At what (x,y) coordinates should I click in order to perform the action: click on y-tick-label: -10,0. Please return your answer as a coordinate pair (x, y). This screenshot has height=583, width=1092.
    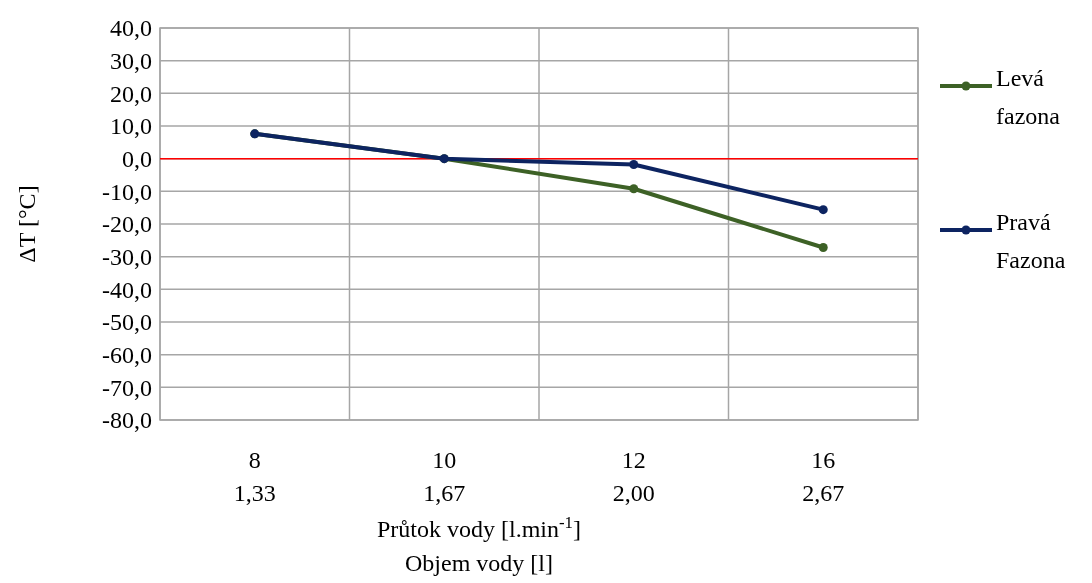
    Looking at the image, I should click on (127, 191).